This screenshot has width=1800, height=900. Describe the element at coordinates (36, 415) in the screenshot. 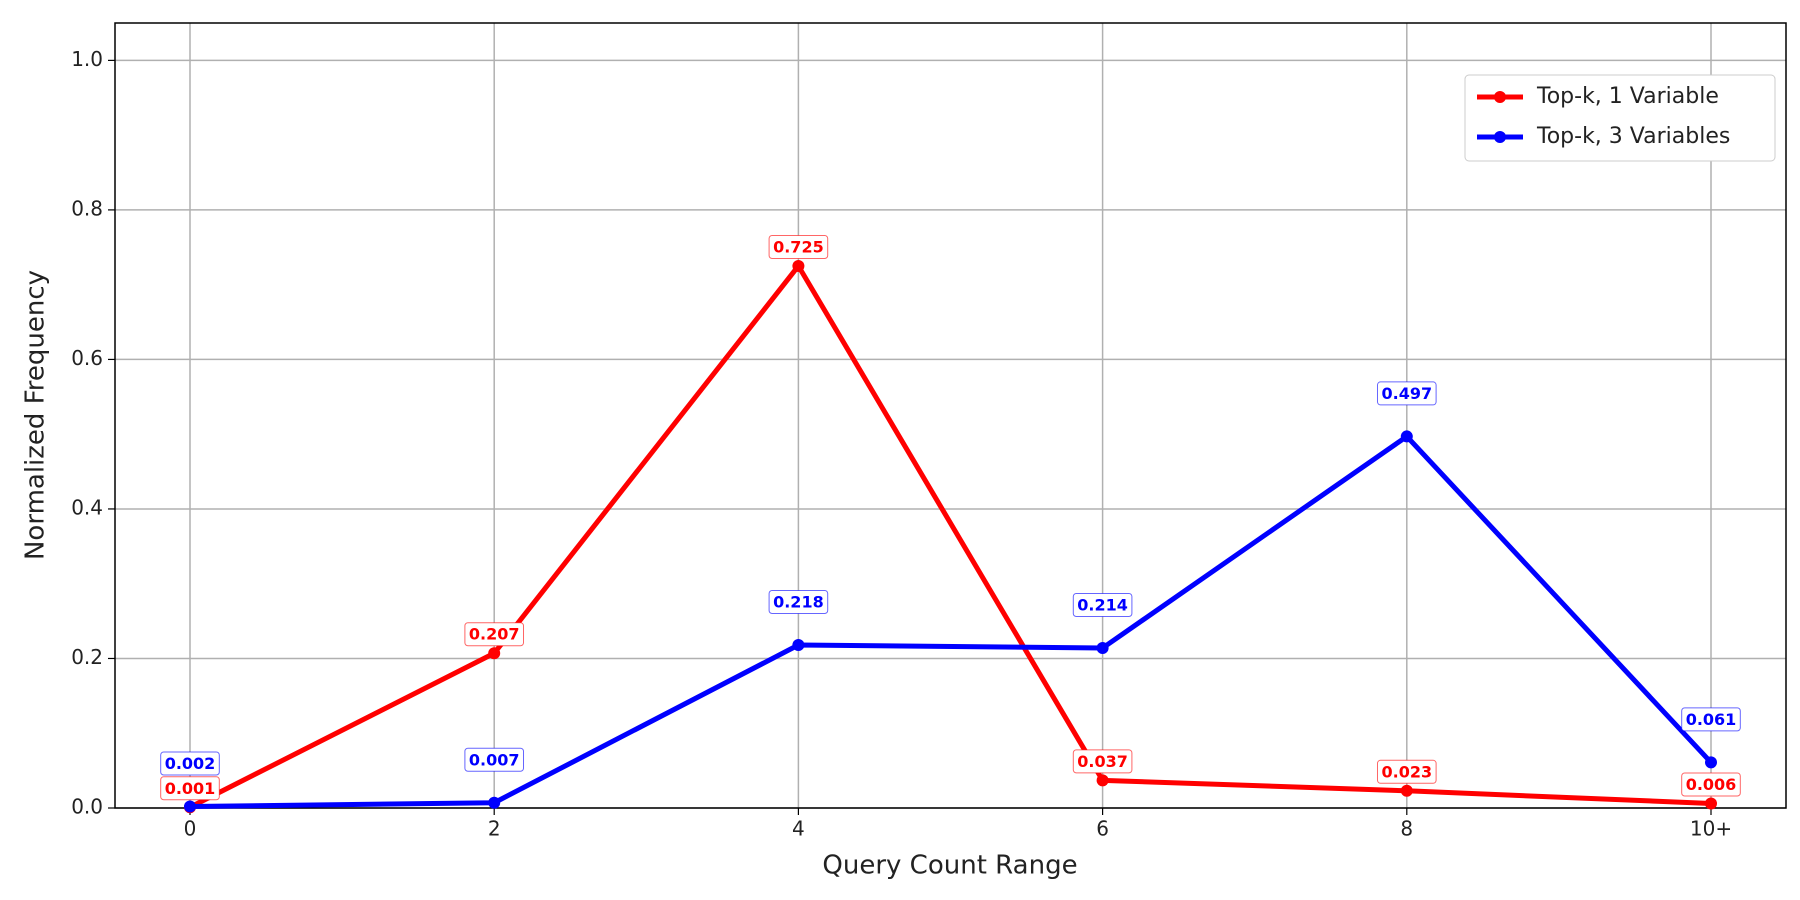

I see `y-axis-label: Normalized Frequency` at that location.